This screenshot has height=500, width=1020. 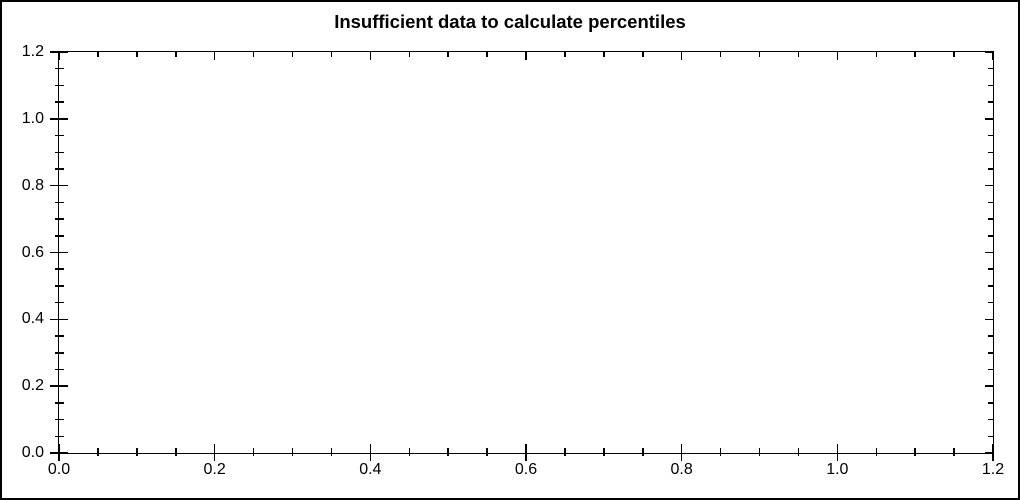 I want to click on y-axis-tick-label: 0.0, so click(x=32, y=452).